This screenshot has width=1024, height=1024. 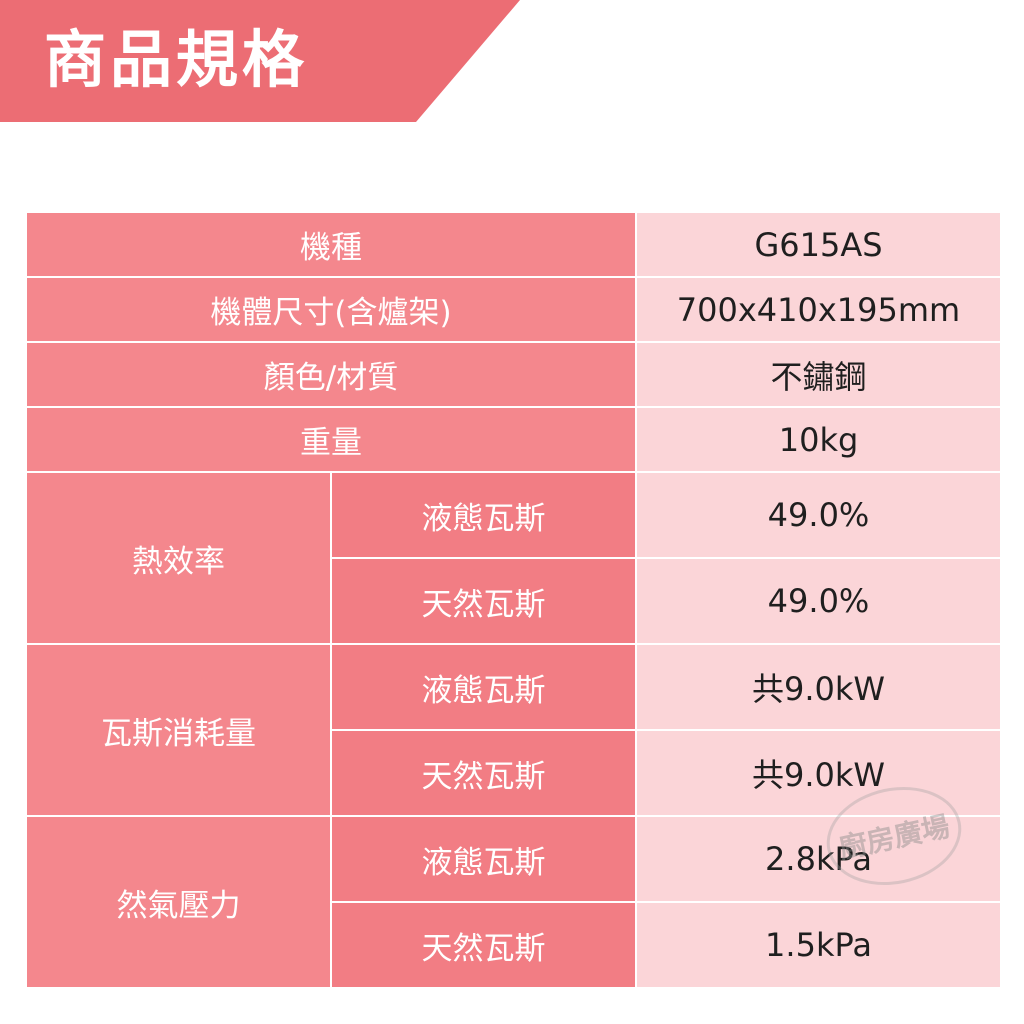 I want to click on pressure-lpg-value: 2.8kPa, so click(x=818, y=859).